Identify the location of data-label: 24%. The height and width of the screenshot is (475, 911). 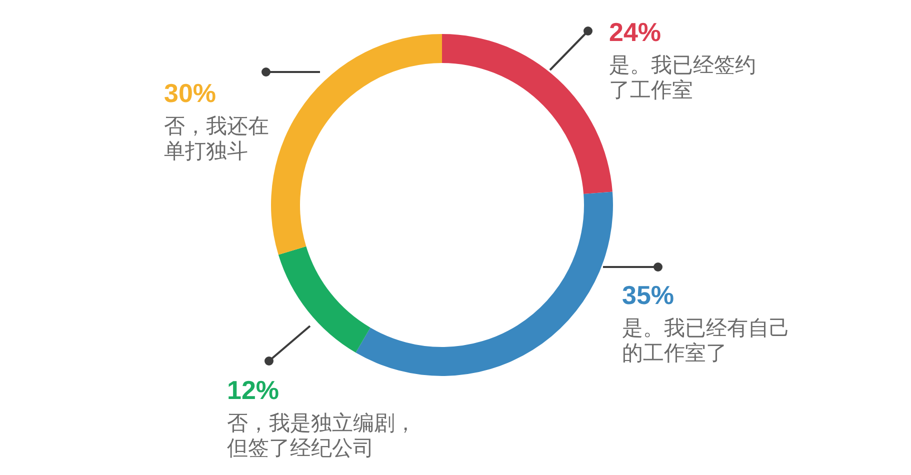
(635, 32).